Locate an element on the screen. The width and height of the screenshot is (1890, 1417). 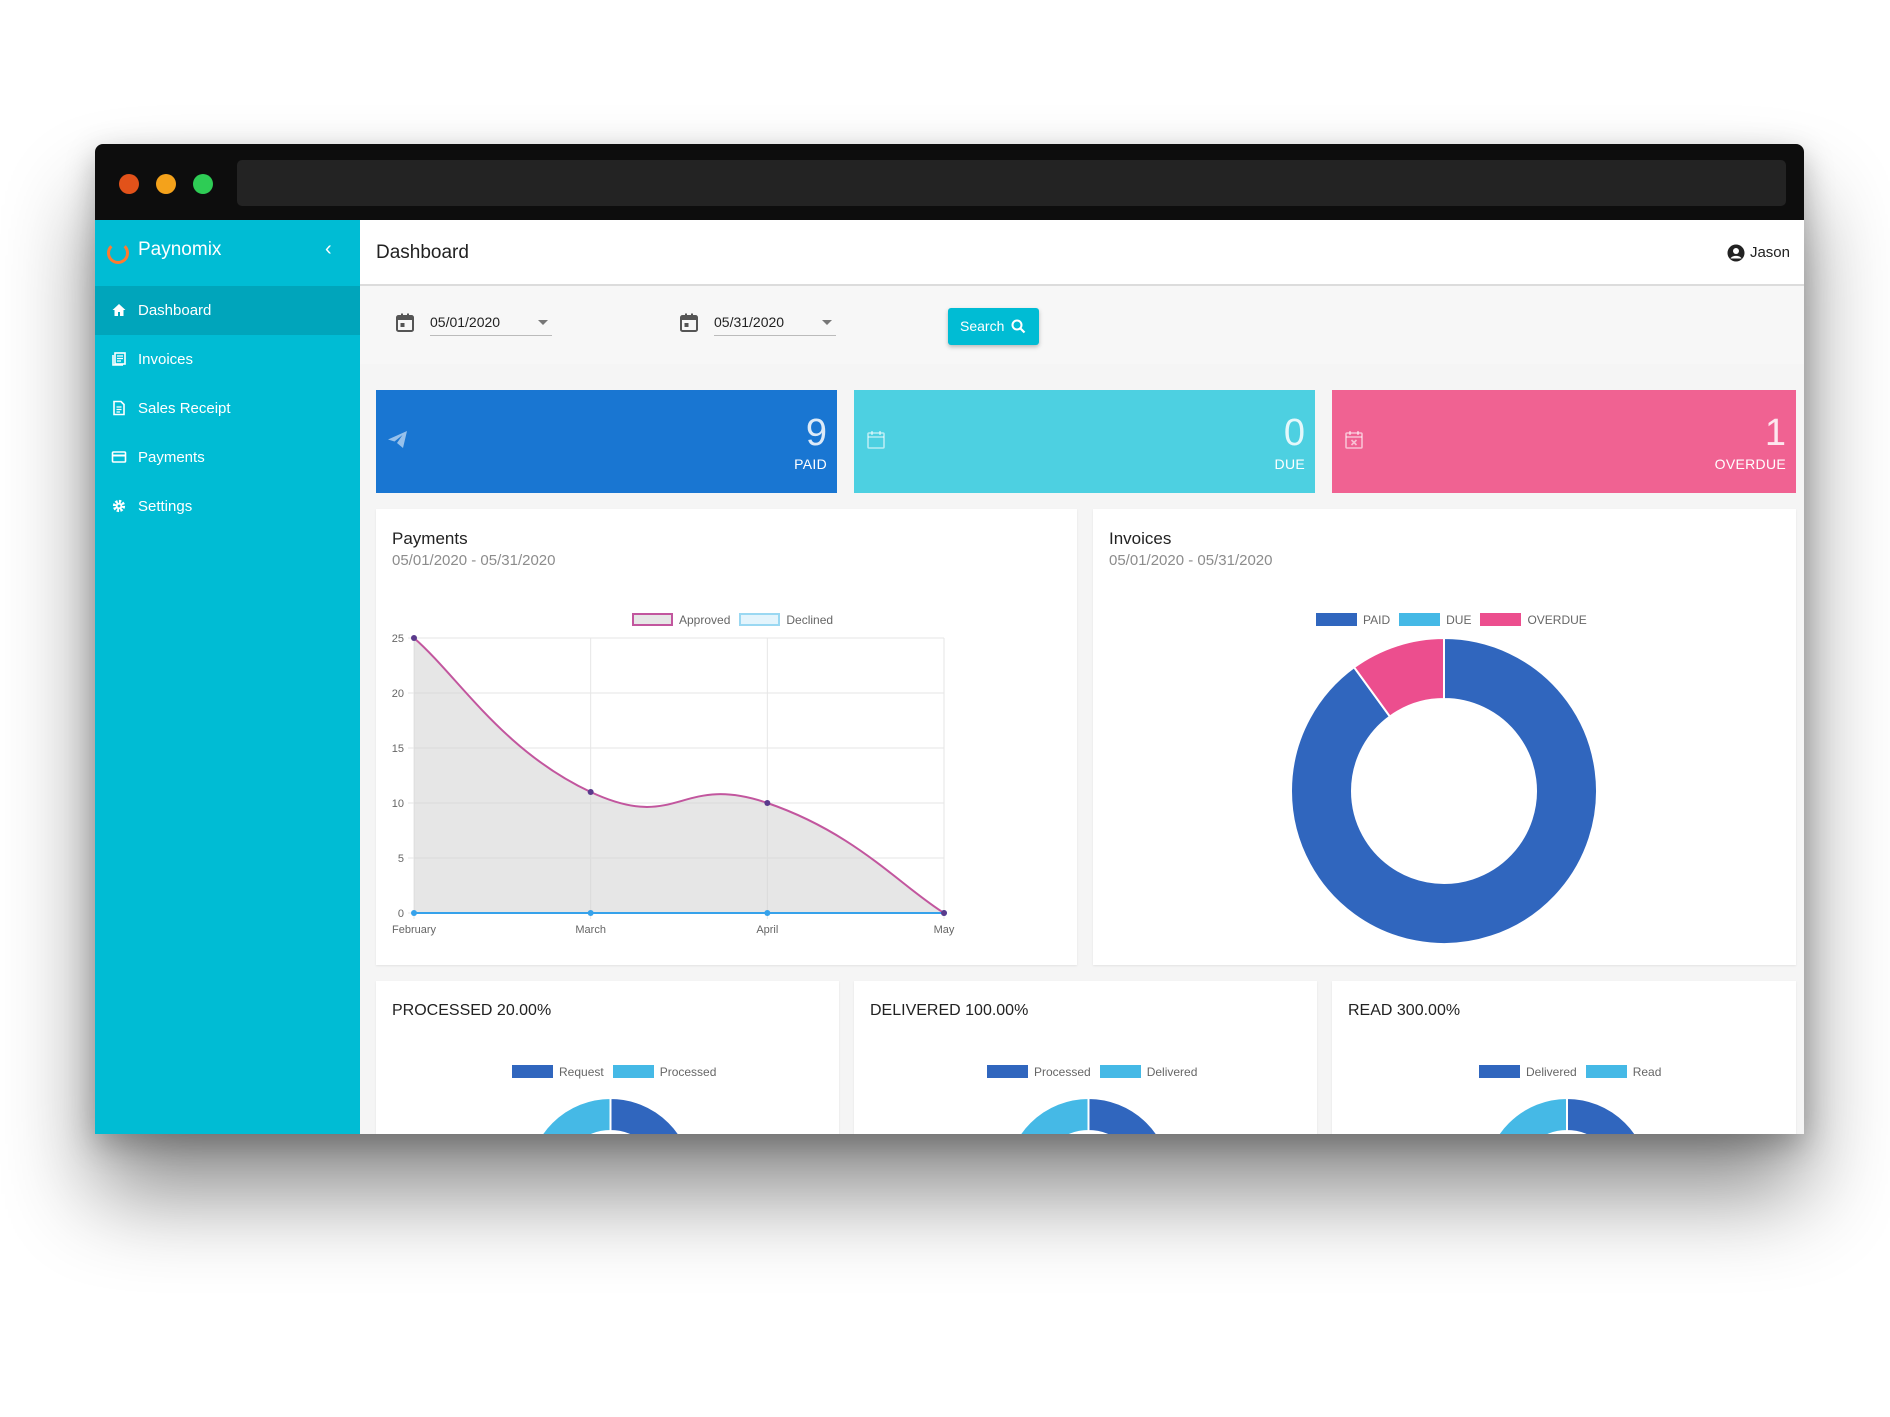
donut-slice-overdue is located at coordinates (1398, 677).